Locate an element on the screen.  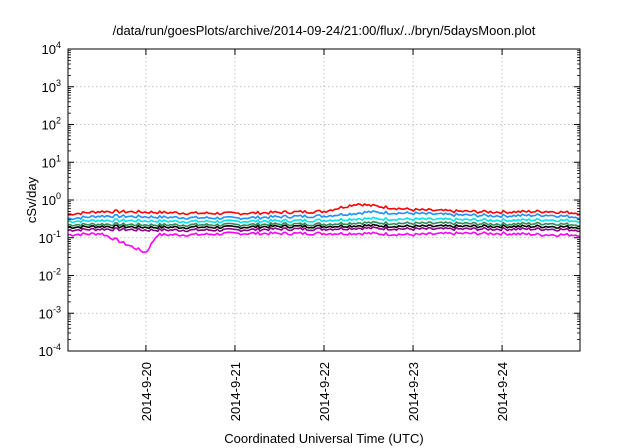
x-tick-label: 2014-9-23 is located at coordinates (413, 391).